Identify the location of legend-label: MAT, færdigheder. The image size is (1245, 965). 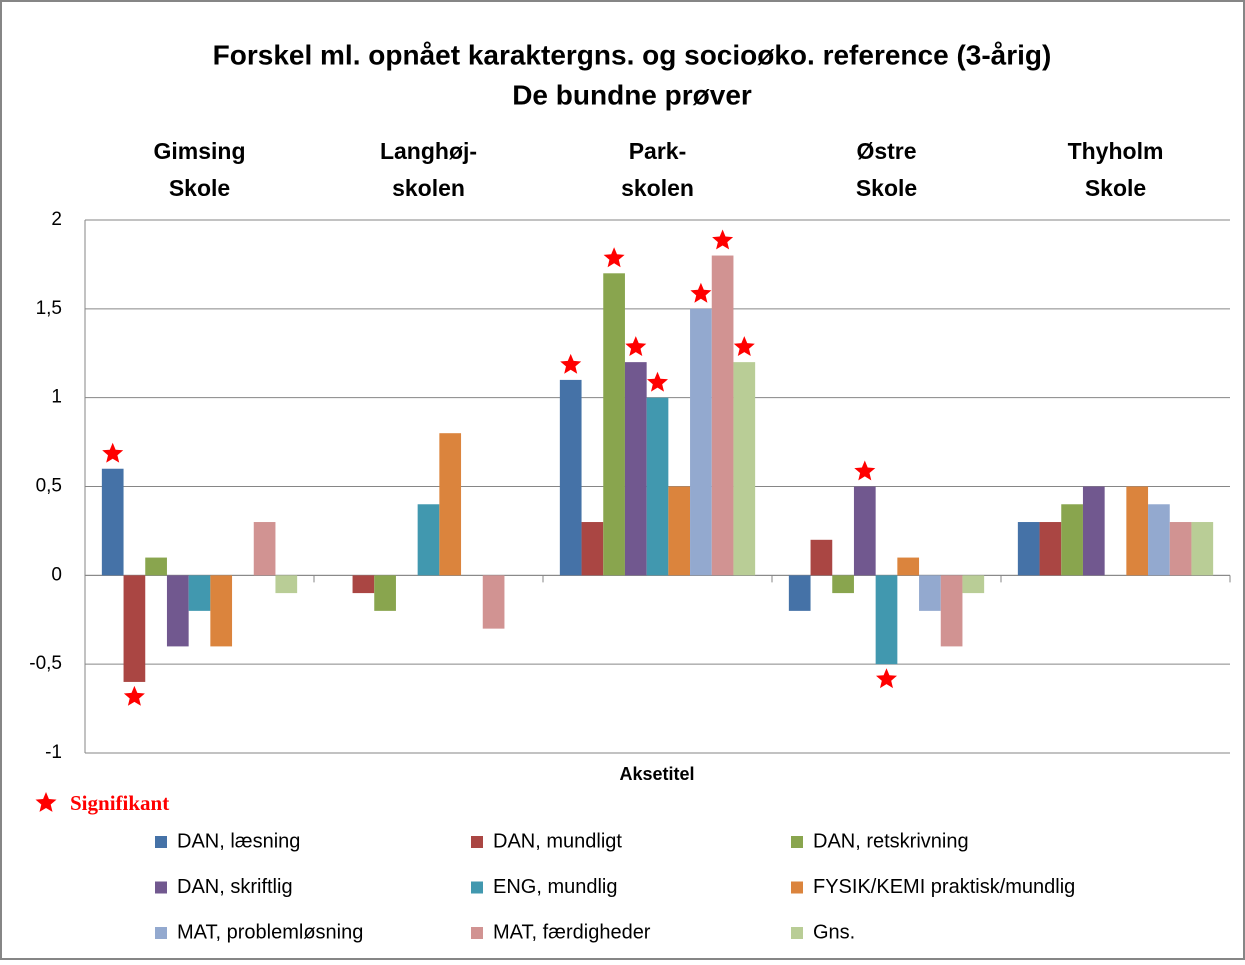
(572, 932).